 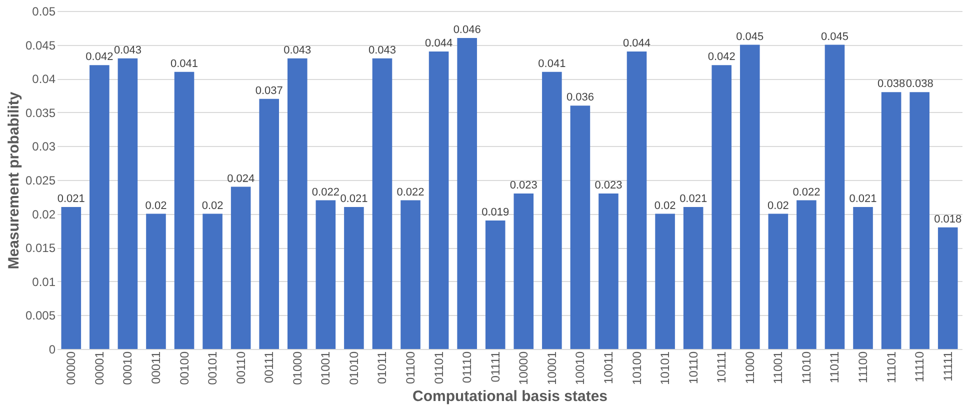 What do you see at coordinates (44, 79) in the screenshot?
I see `y-tick-label: 0.04` at bounding box center [44, 79].